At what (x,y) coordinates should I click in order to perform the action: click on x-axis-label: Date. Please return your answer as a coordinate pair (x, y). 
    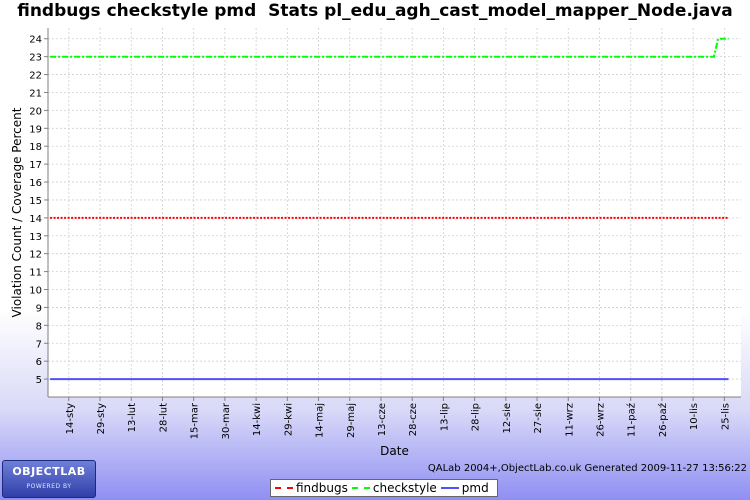
    Looking at the image, I should click on (394, 451).